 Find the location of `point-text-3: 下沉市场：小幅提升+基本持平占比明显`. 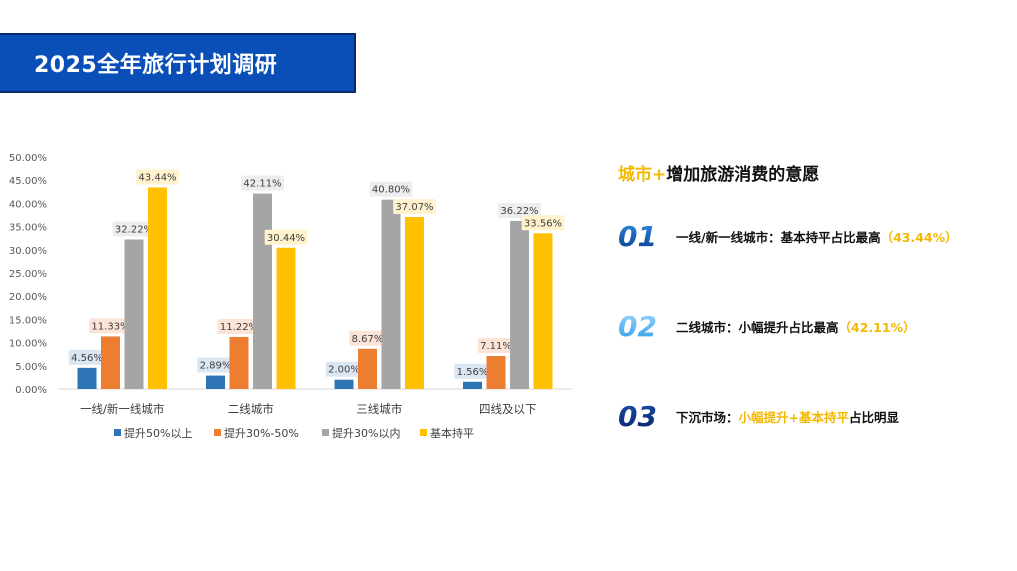

point-text-3: 下沉市场：小幅提升+基本持平占比明显 is located at coordinates (787, 416).